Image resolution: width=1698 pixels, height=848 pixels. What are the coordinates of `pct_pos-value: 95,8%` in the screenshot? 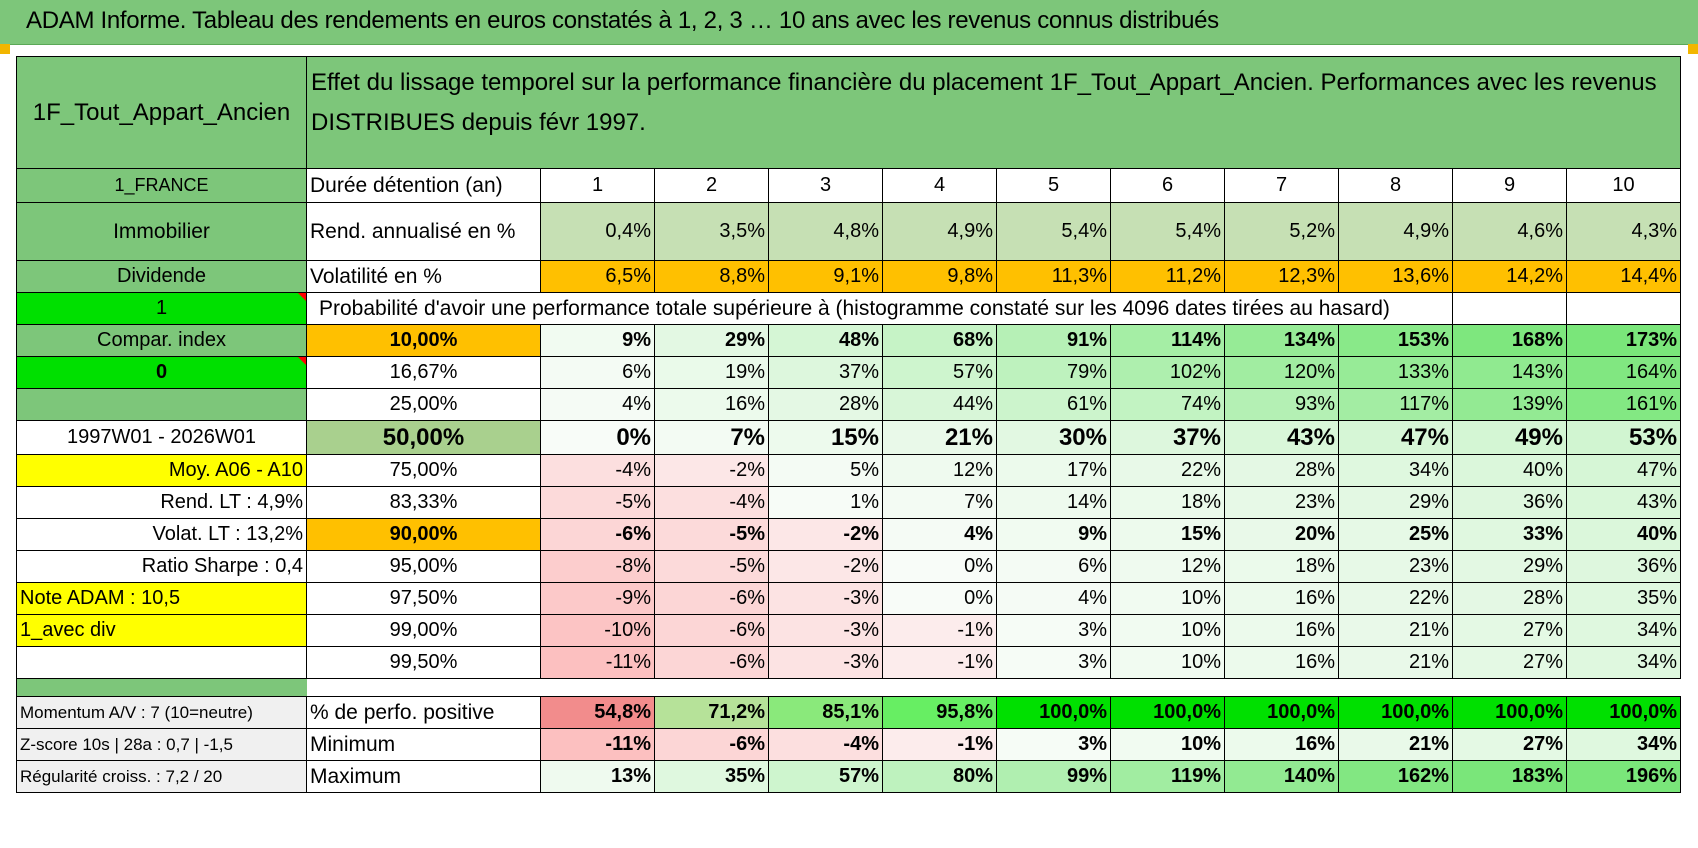 It's located at (939, 712).